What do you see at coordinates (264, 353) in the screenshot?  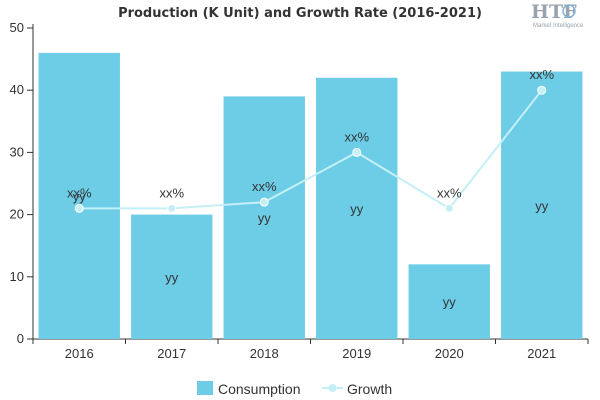 I see `x-tick-label: 2018` at bounding box center [264, 353].